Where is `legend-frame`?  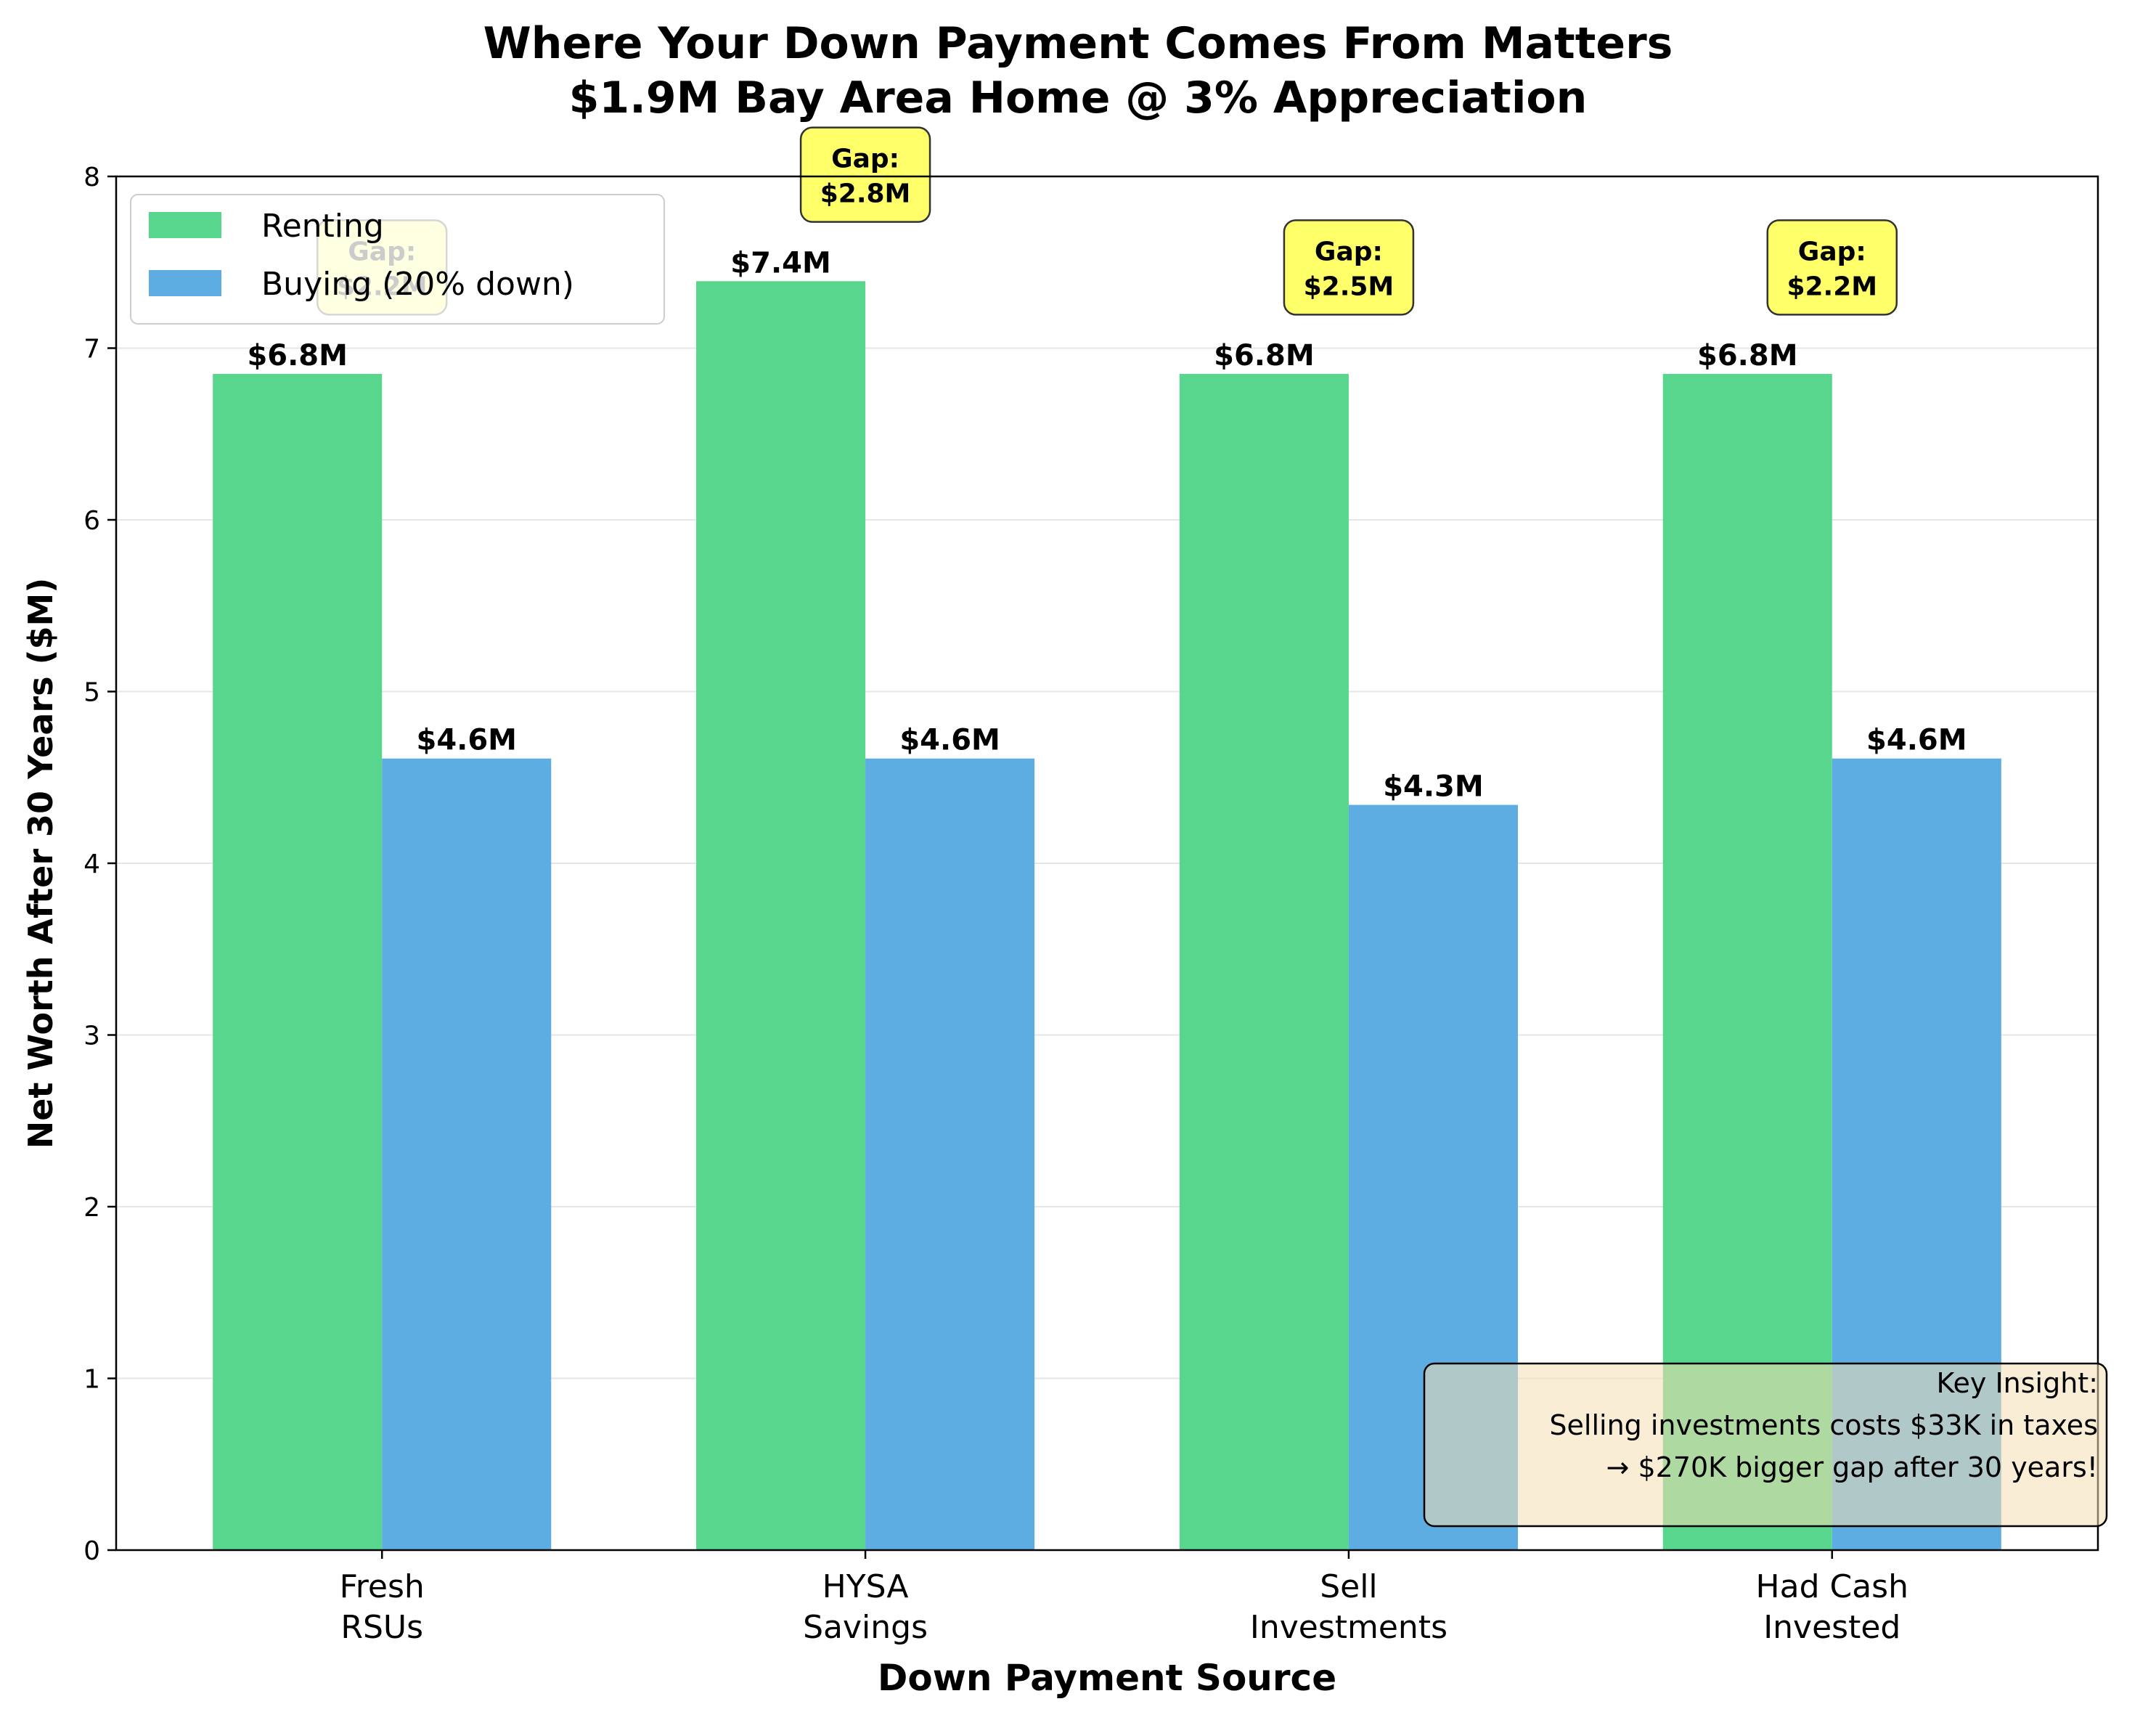 legend-frame is located at coordinates (398, 259).